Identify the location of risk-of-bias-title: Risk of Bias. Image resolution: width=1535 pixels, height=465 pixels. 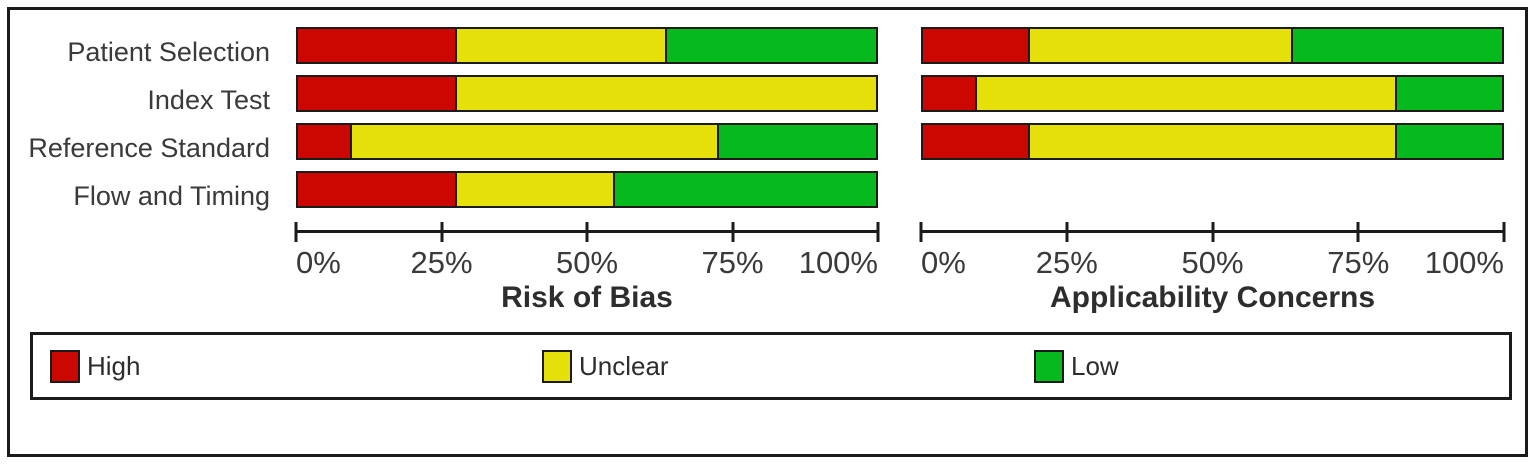
(587, 297).